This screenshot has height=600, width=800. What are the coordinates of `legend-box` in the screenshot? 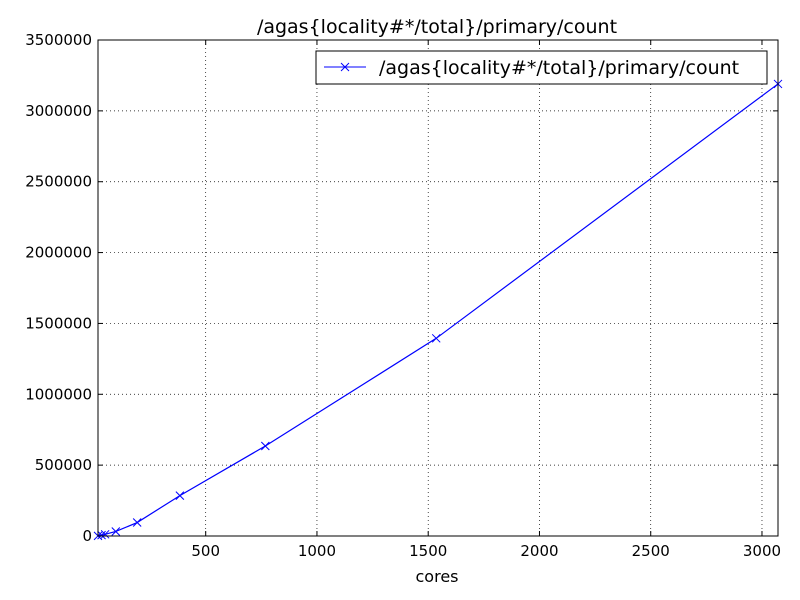 It's located at (541, 67).